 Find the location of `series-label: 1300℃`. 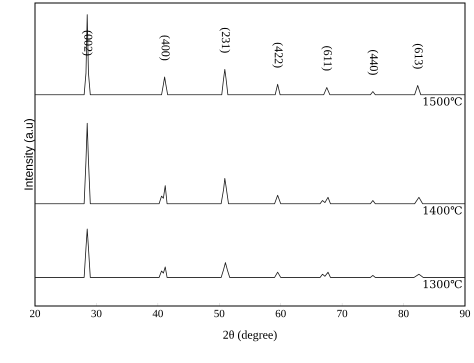

series-label: 1300℃ is located at coordinates (443, 284).